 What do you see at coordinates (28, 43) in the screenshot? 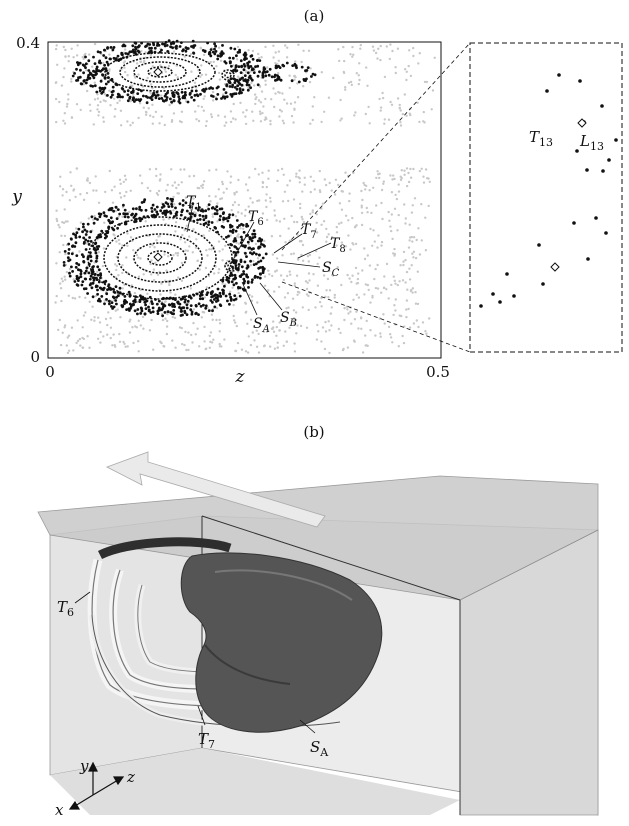
I see `y-tick-top: 0.4` at bounding box center [28, 43].